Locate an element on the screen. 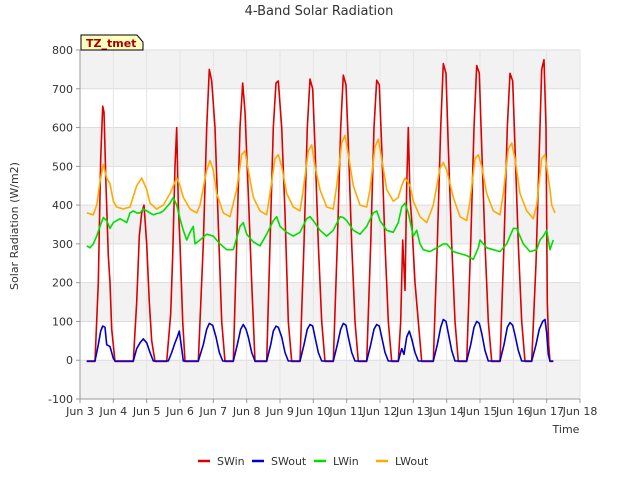 The height and width of the screenshot is (480, 640). x-tick-label: Jun 18 is located at coordinates (580, 411).